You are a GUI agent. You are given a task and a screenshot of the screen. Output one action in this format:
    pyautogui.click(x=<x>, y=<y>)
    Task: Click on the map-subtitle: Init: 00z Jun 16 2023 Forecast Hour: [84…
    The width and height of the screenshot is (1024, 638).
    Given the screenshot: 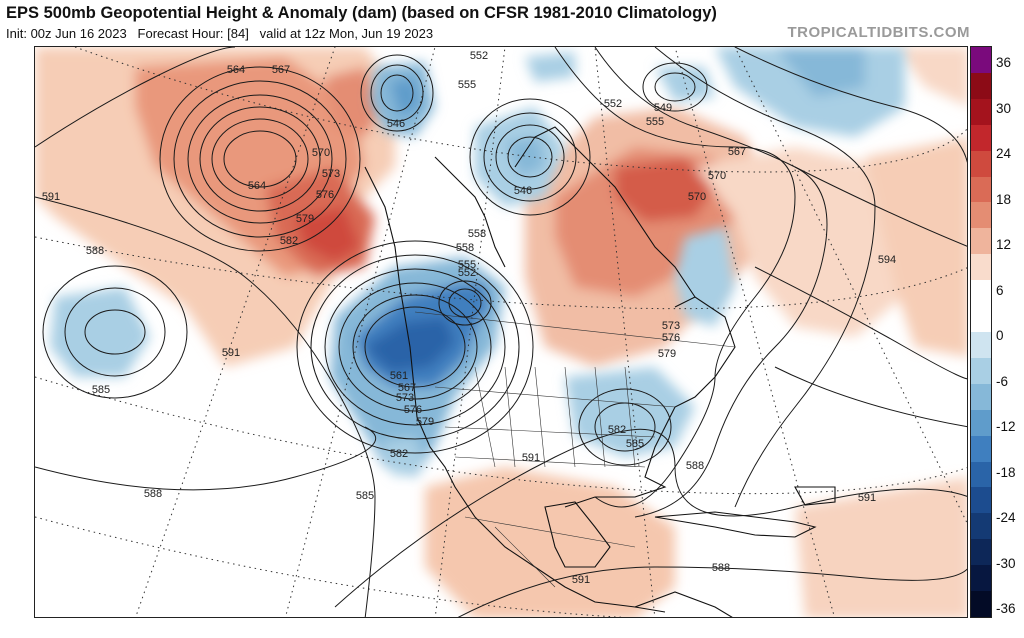 What is the action you would take?
    pyautogui.click(x=219, y=33)
    